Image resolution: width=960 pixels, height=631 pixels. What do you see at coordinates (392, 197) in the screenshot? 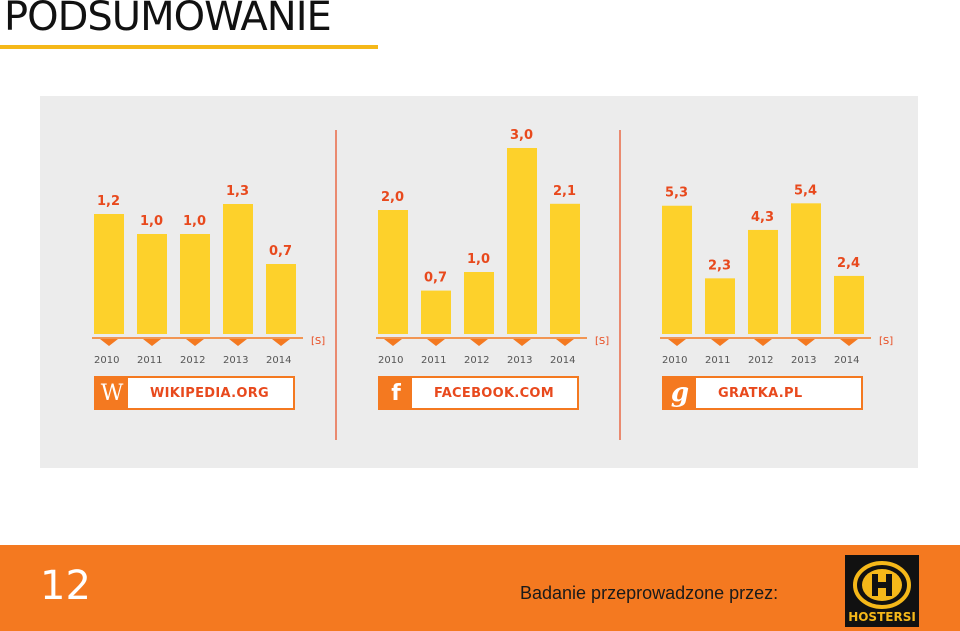
I see `bar-value-label: 2,0` at bounding box center [392, 197].